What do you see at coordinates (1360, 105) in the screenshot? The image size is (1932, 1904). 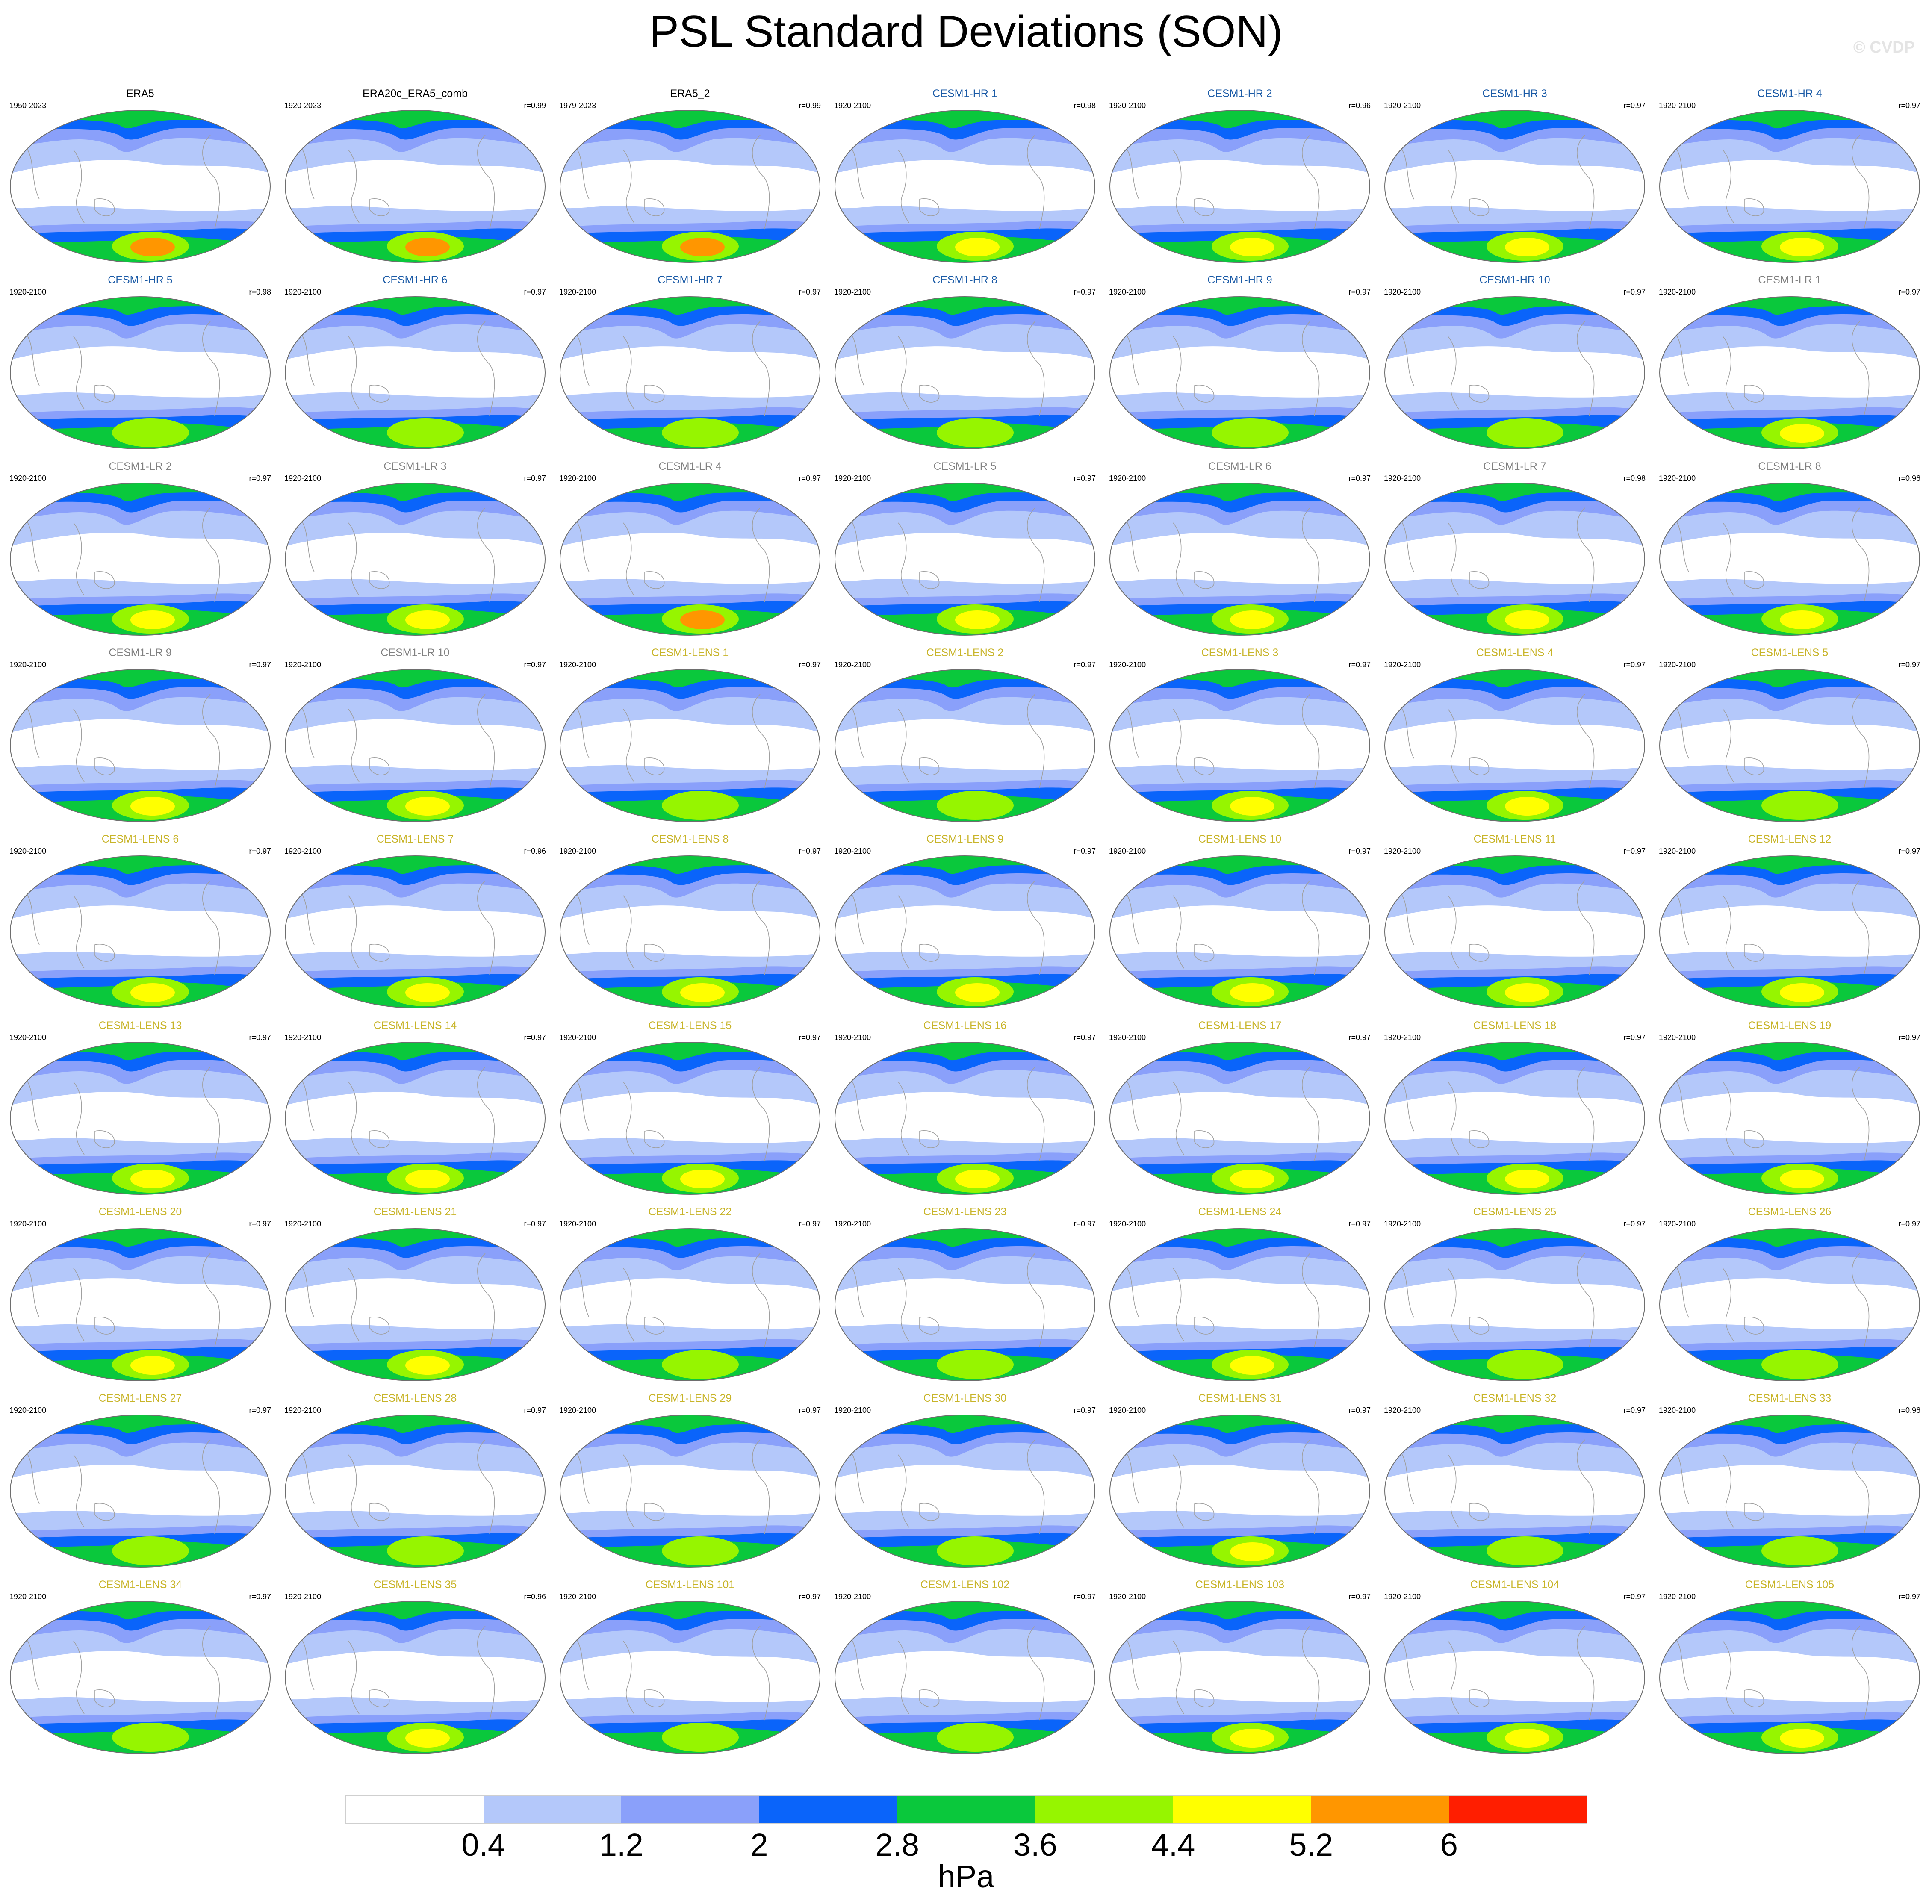 I see `panel-pattern-correlation: r=0.96` at bounding box center [1360, 105].